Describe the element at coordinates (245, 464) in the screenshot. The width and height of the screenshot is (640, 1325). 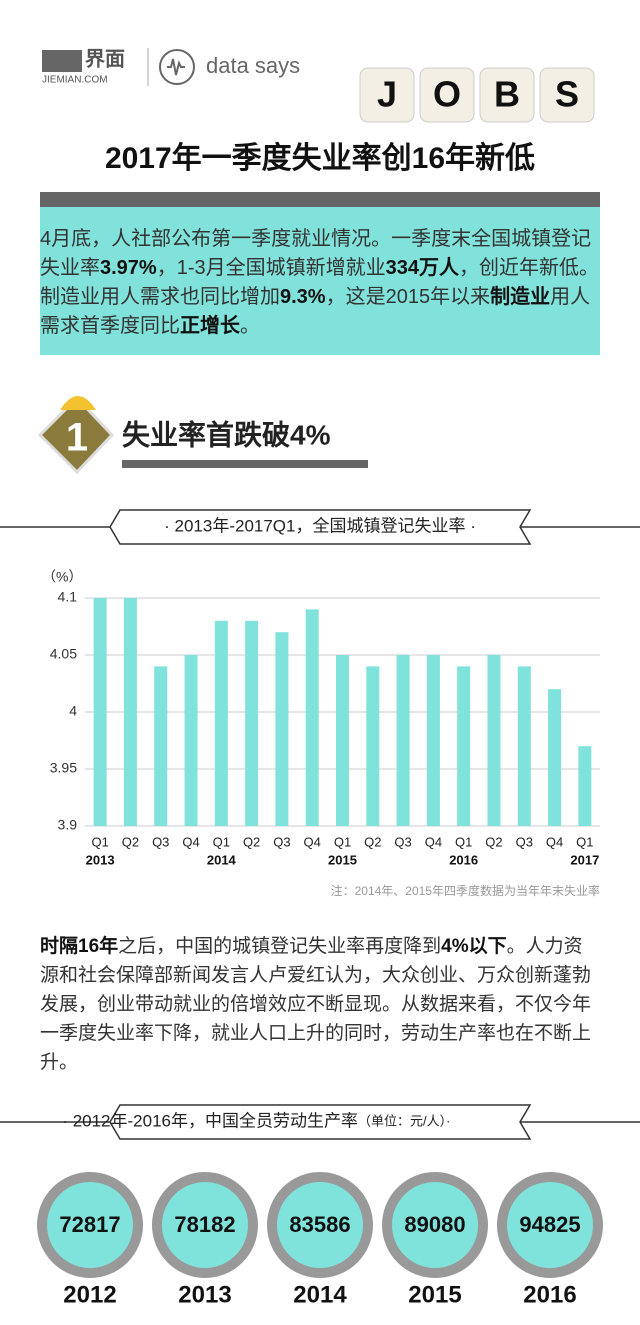
I see `section-underline` at that location.